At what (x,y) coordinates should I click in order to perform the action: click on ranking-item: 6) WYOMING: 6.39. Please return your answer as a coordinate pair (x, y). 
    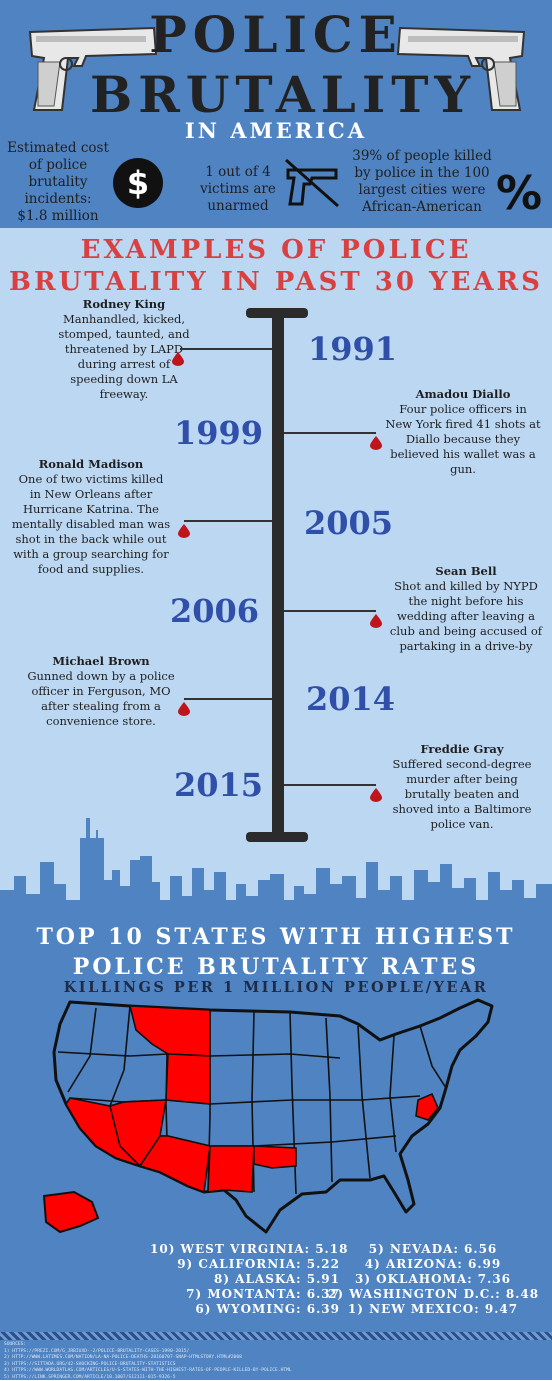
    Looking at the image, I should click on (267, 1309).